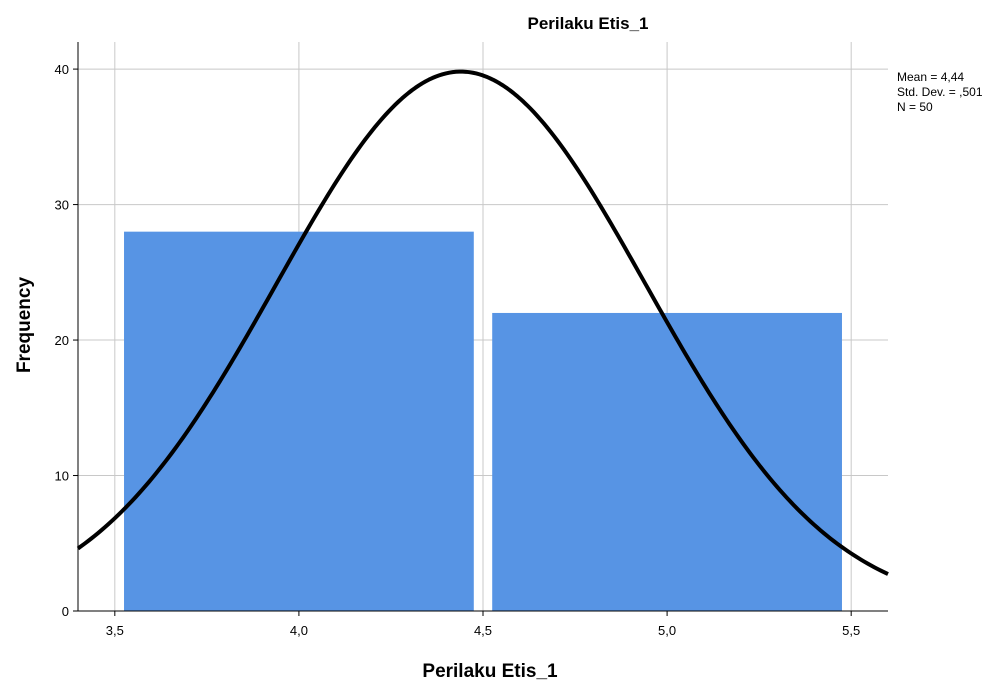 Image resolution: width=1008 pixels, height=687 pixels. Describe the element at coordinates (65, 611) in the screenshot. I see `y-tick-label: 0` at that location.